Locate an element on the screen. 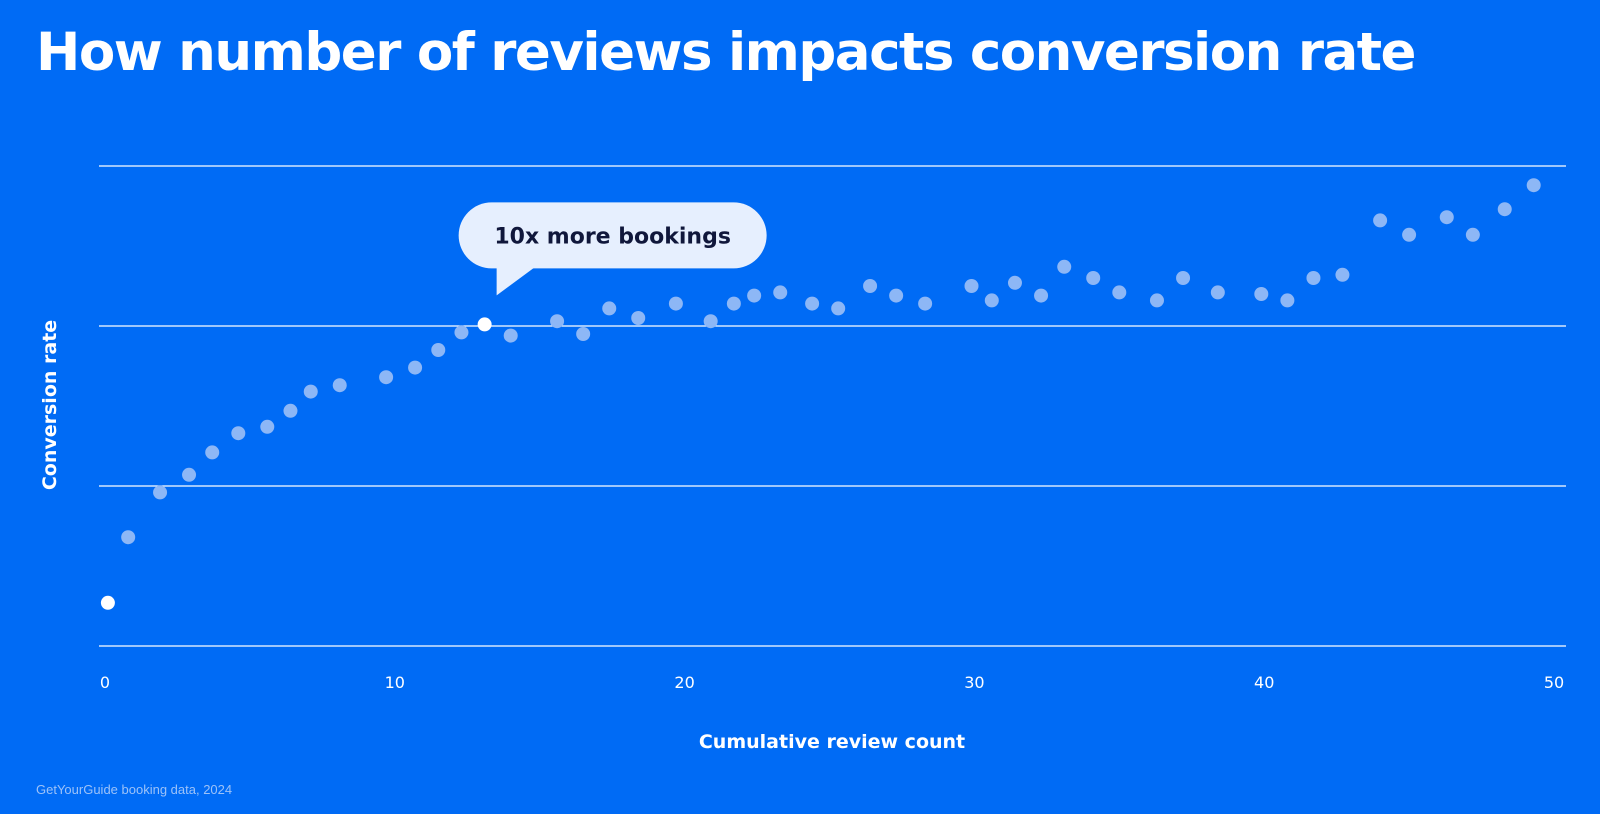  x-axis-label: Cumulative review count is located at coordinates (832, 742).